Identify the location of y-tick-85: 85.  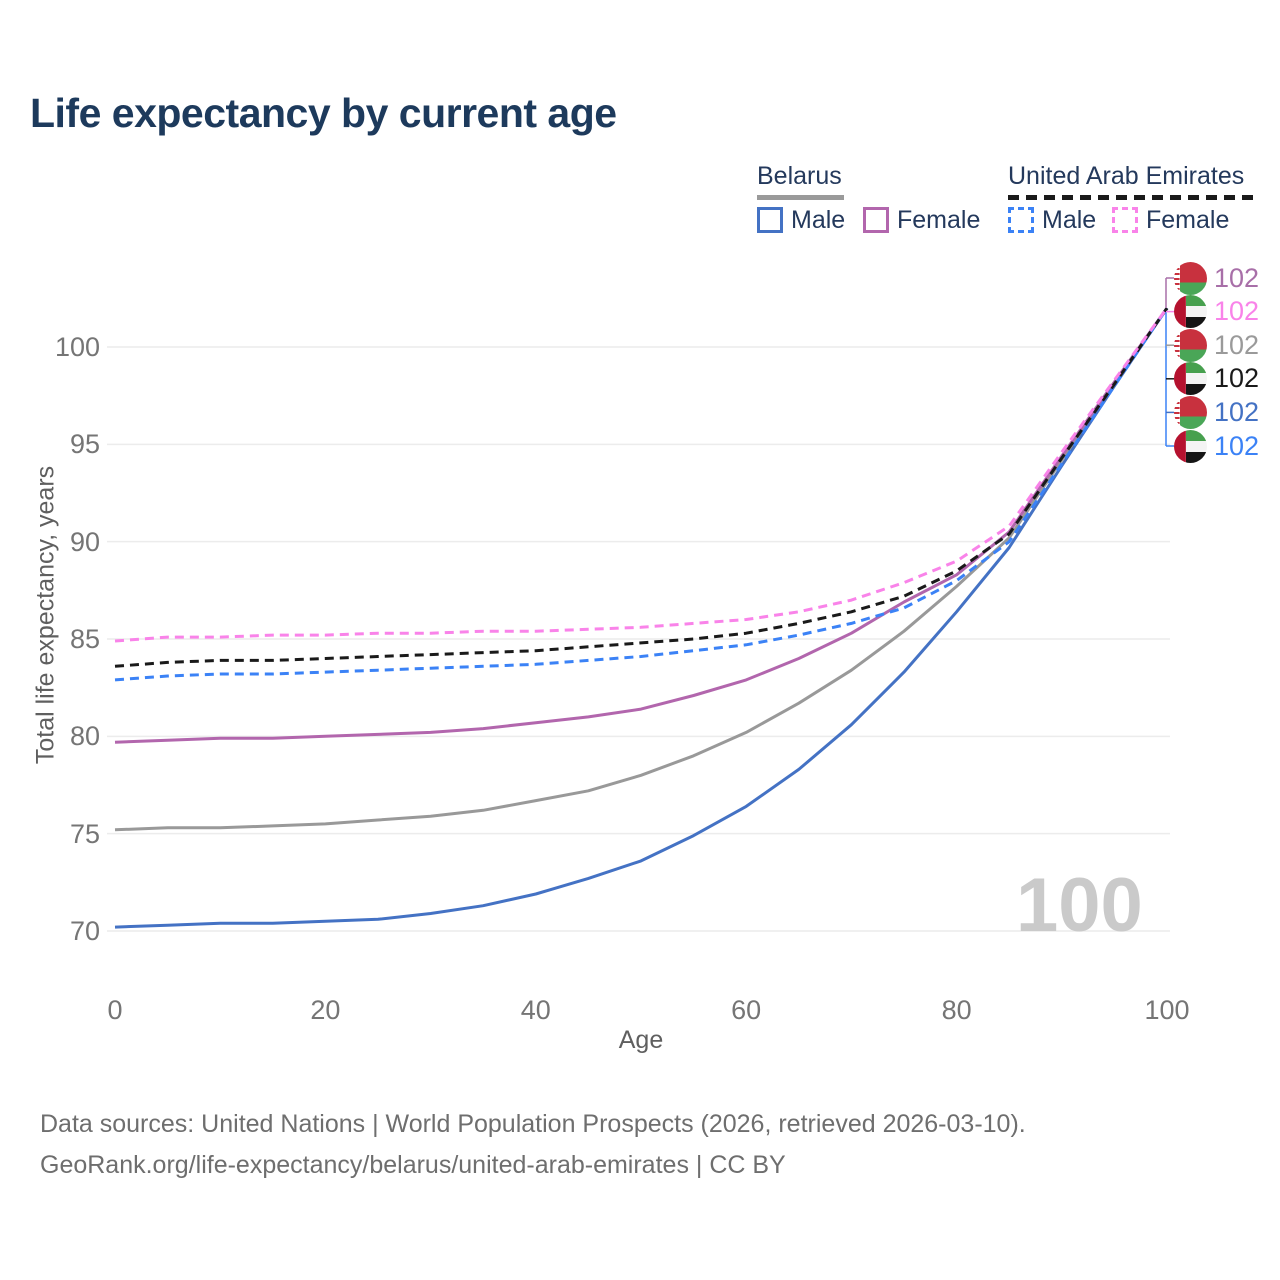
(84, 639).